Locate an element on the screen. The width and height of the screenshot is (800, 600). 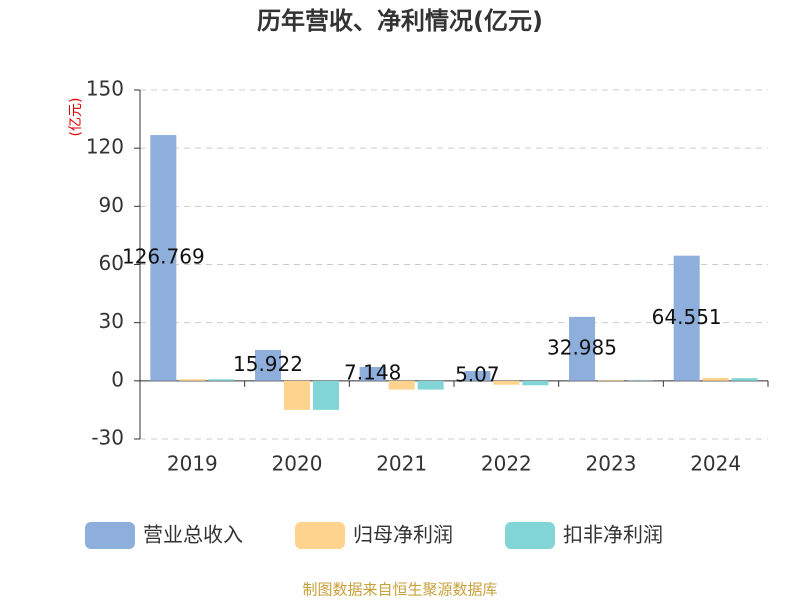
x-tick-label: 2022 is located at coordinates (506, 464).